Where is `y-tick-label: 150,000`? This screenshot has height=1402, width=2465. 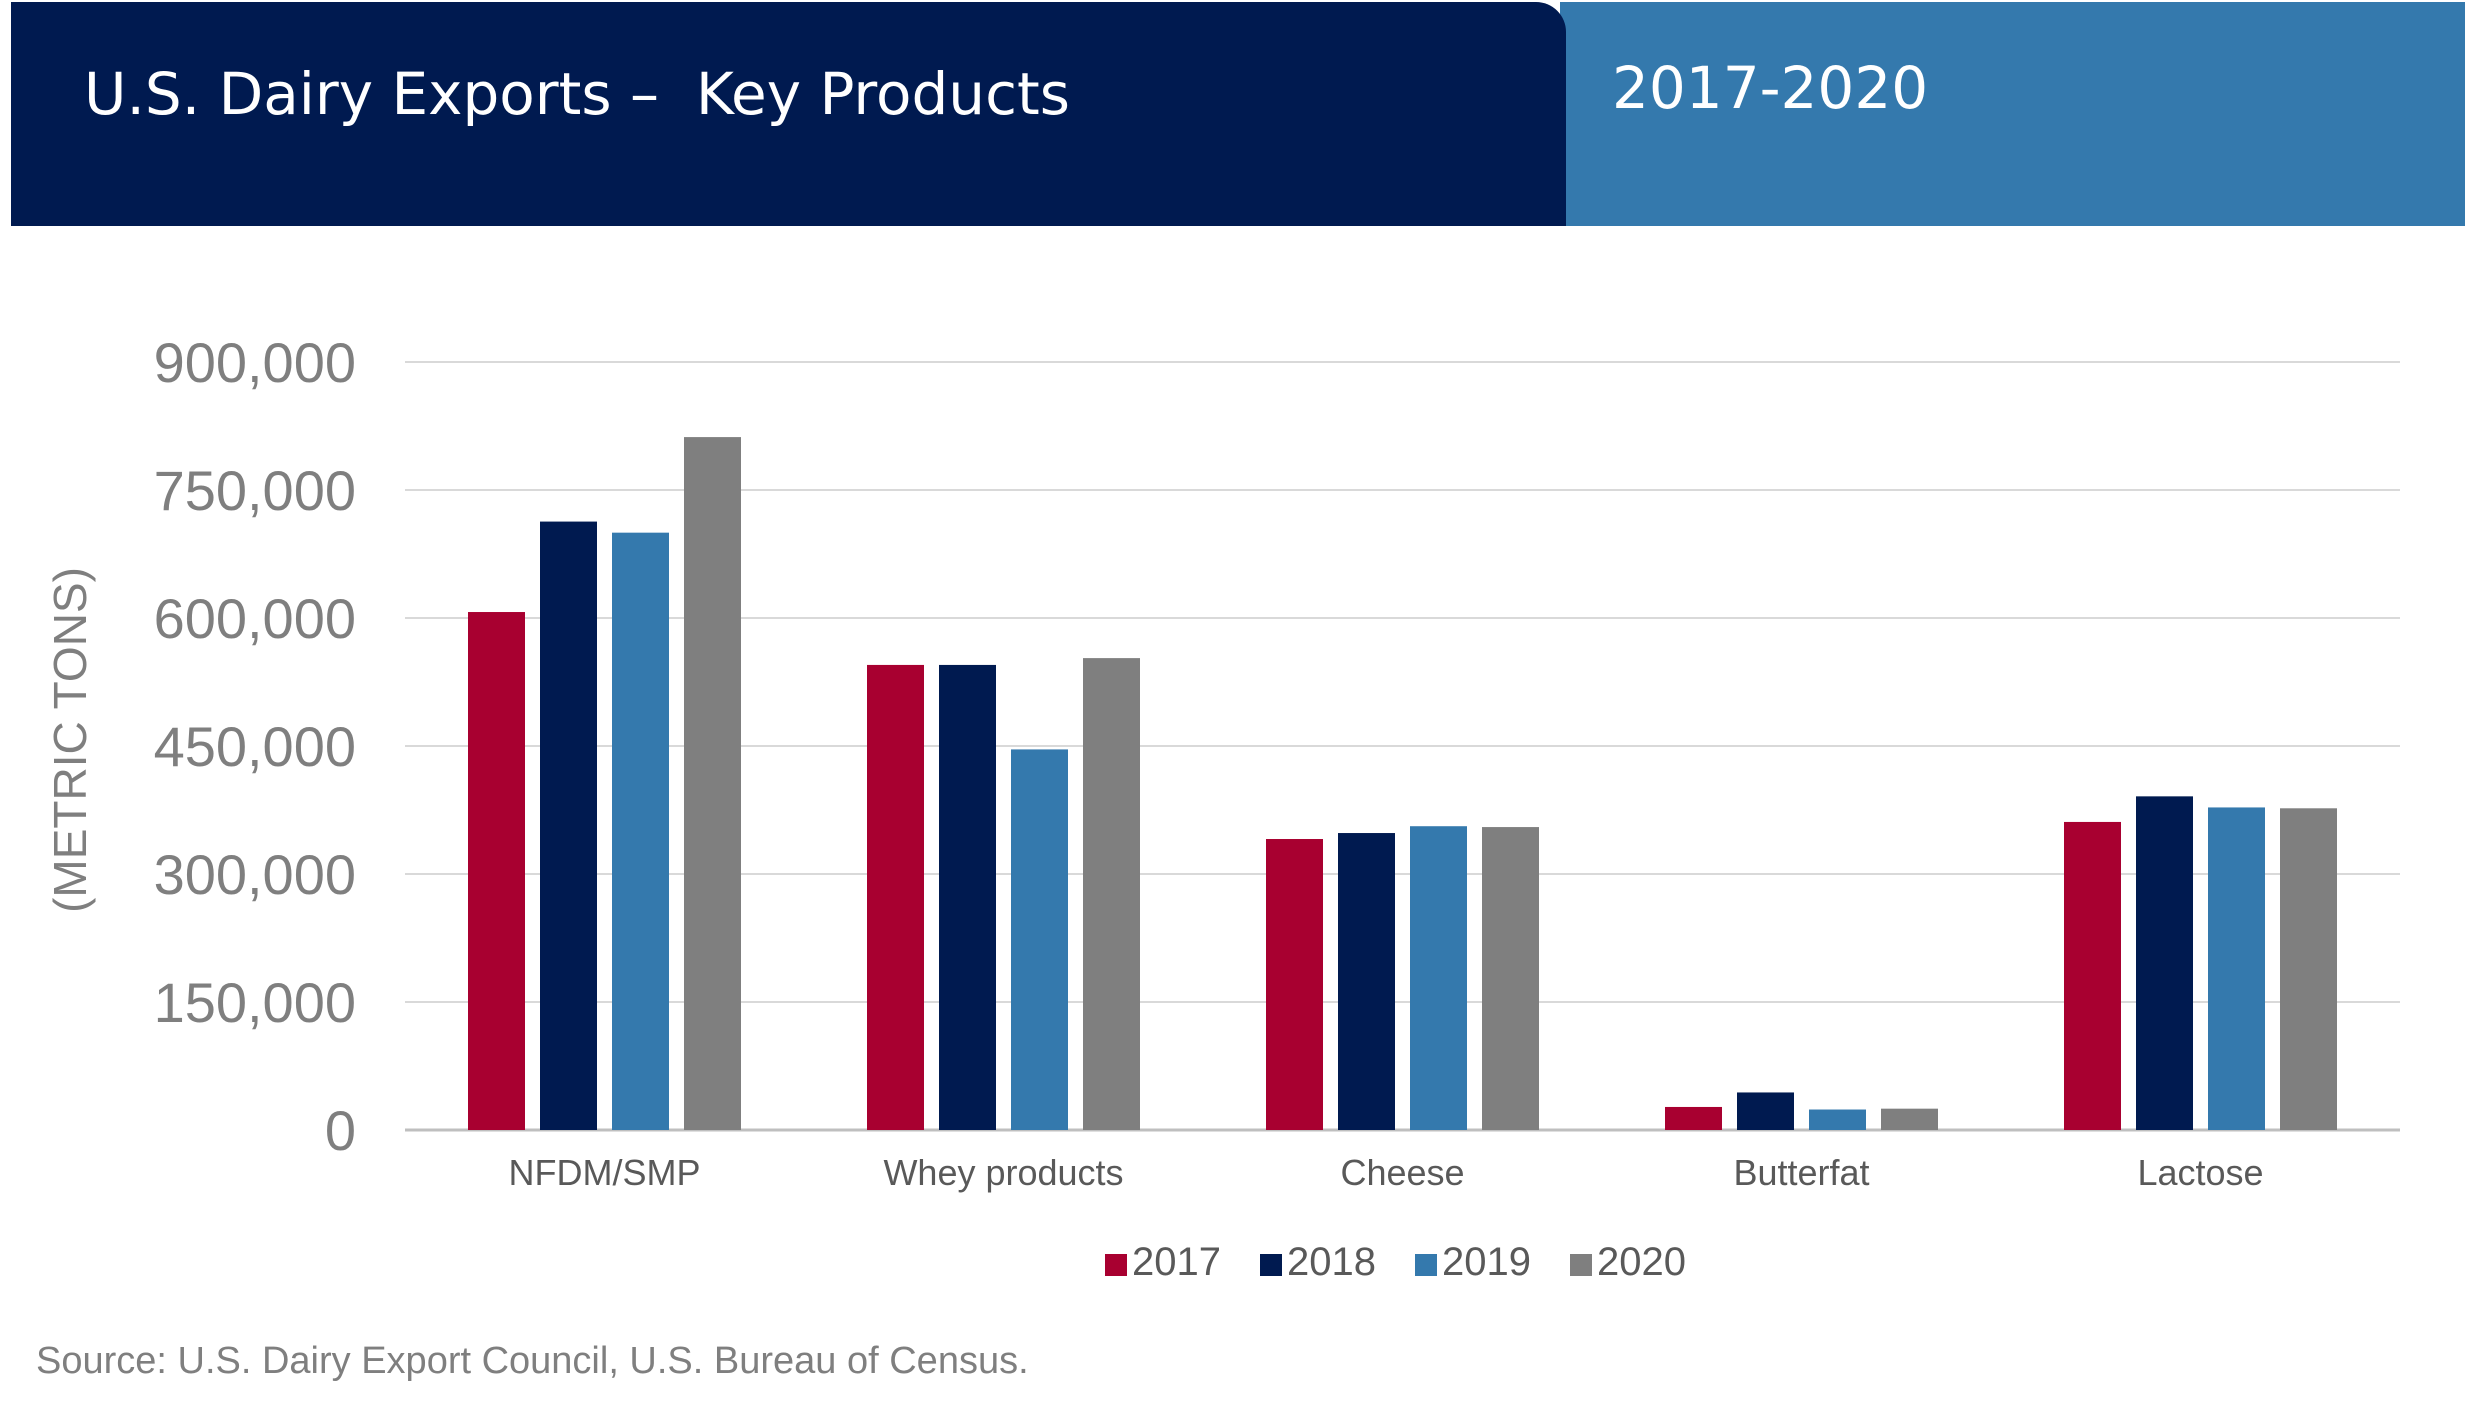
y-tick-label: 150,000 is located at coordinates (255, 1002).